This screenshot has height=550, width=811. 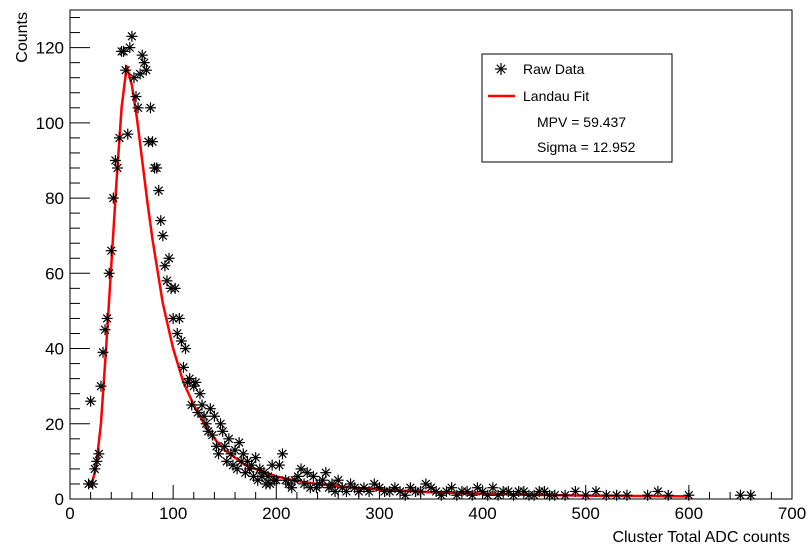 I want to click on legend-sigma: Sigma = 12.952, so click(x=586, y=147).